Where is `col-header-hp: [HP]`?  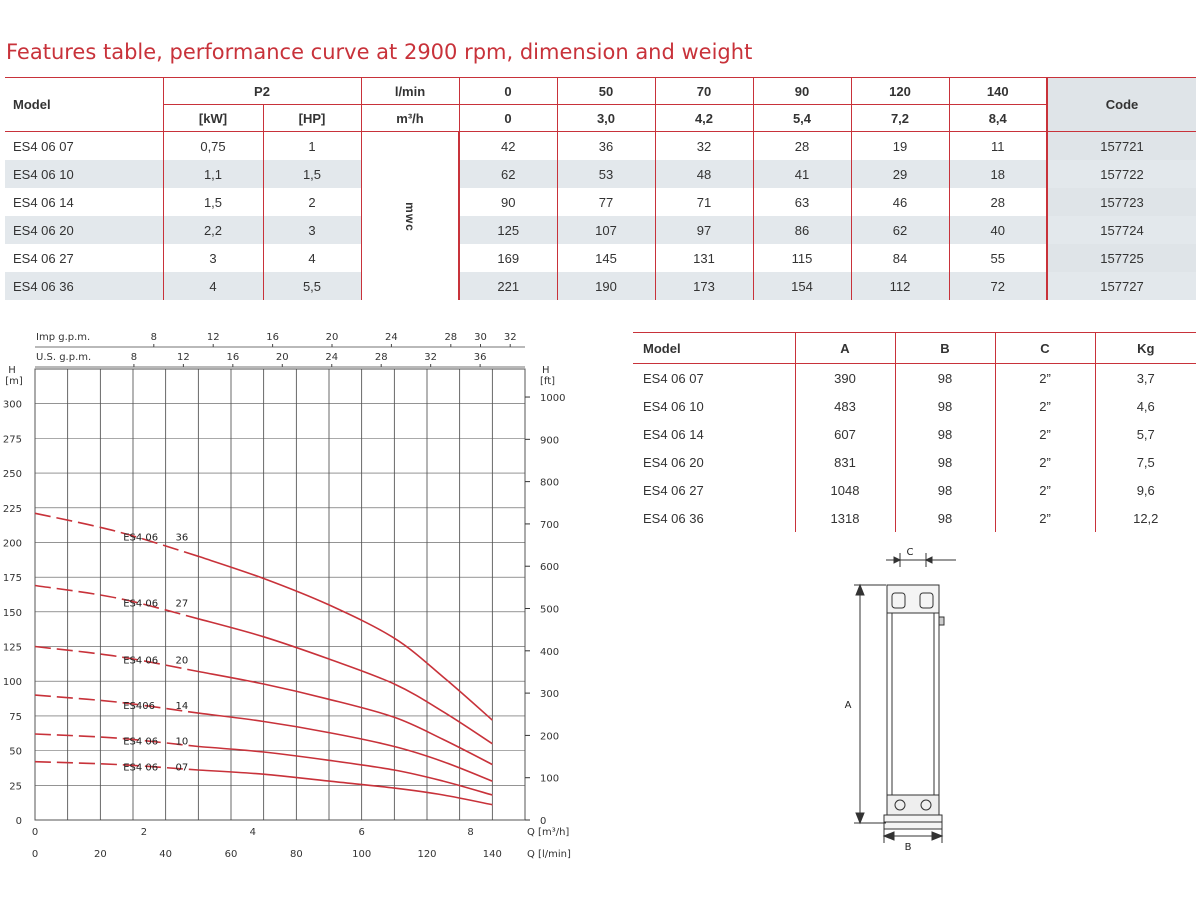
col-header-hp: [HP] is located at coordinates (311, 118).